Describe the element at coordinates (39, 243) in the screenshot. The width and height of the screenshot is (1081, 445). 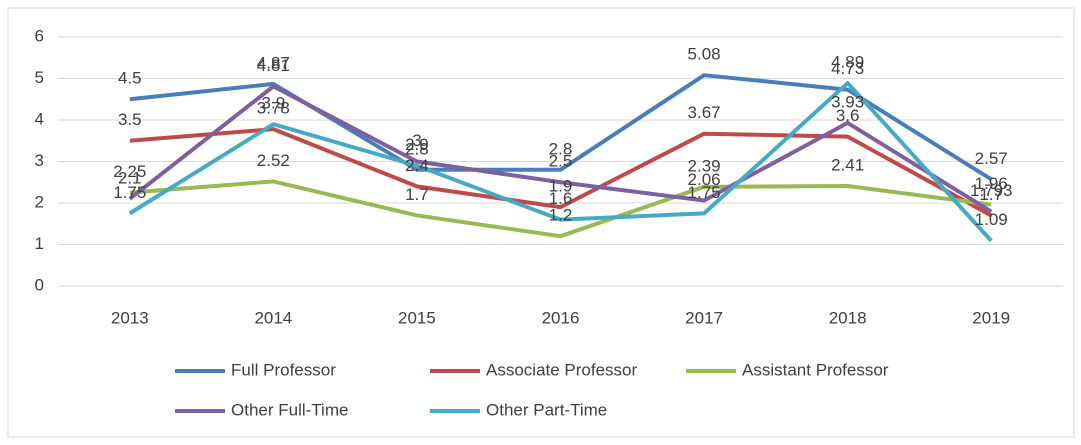
I see `y-tick-label: 1` at that location.